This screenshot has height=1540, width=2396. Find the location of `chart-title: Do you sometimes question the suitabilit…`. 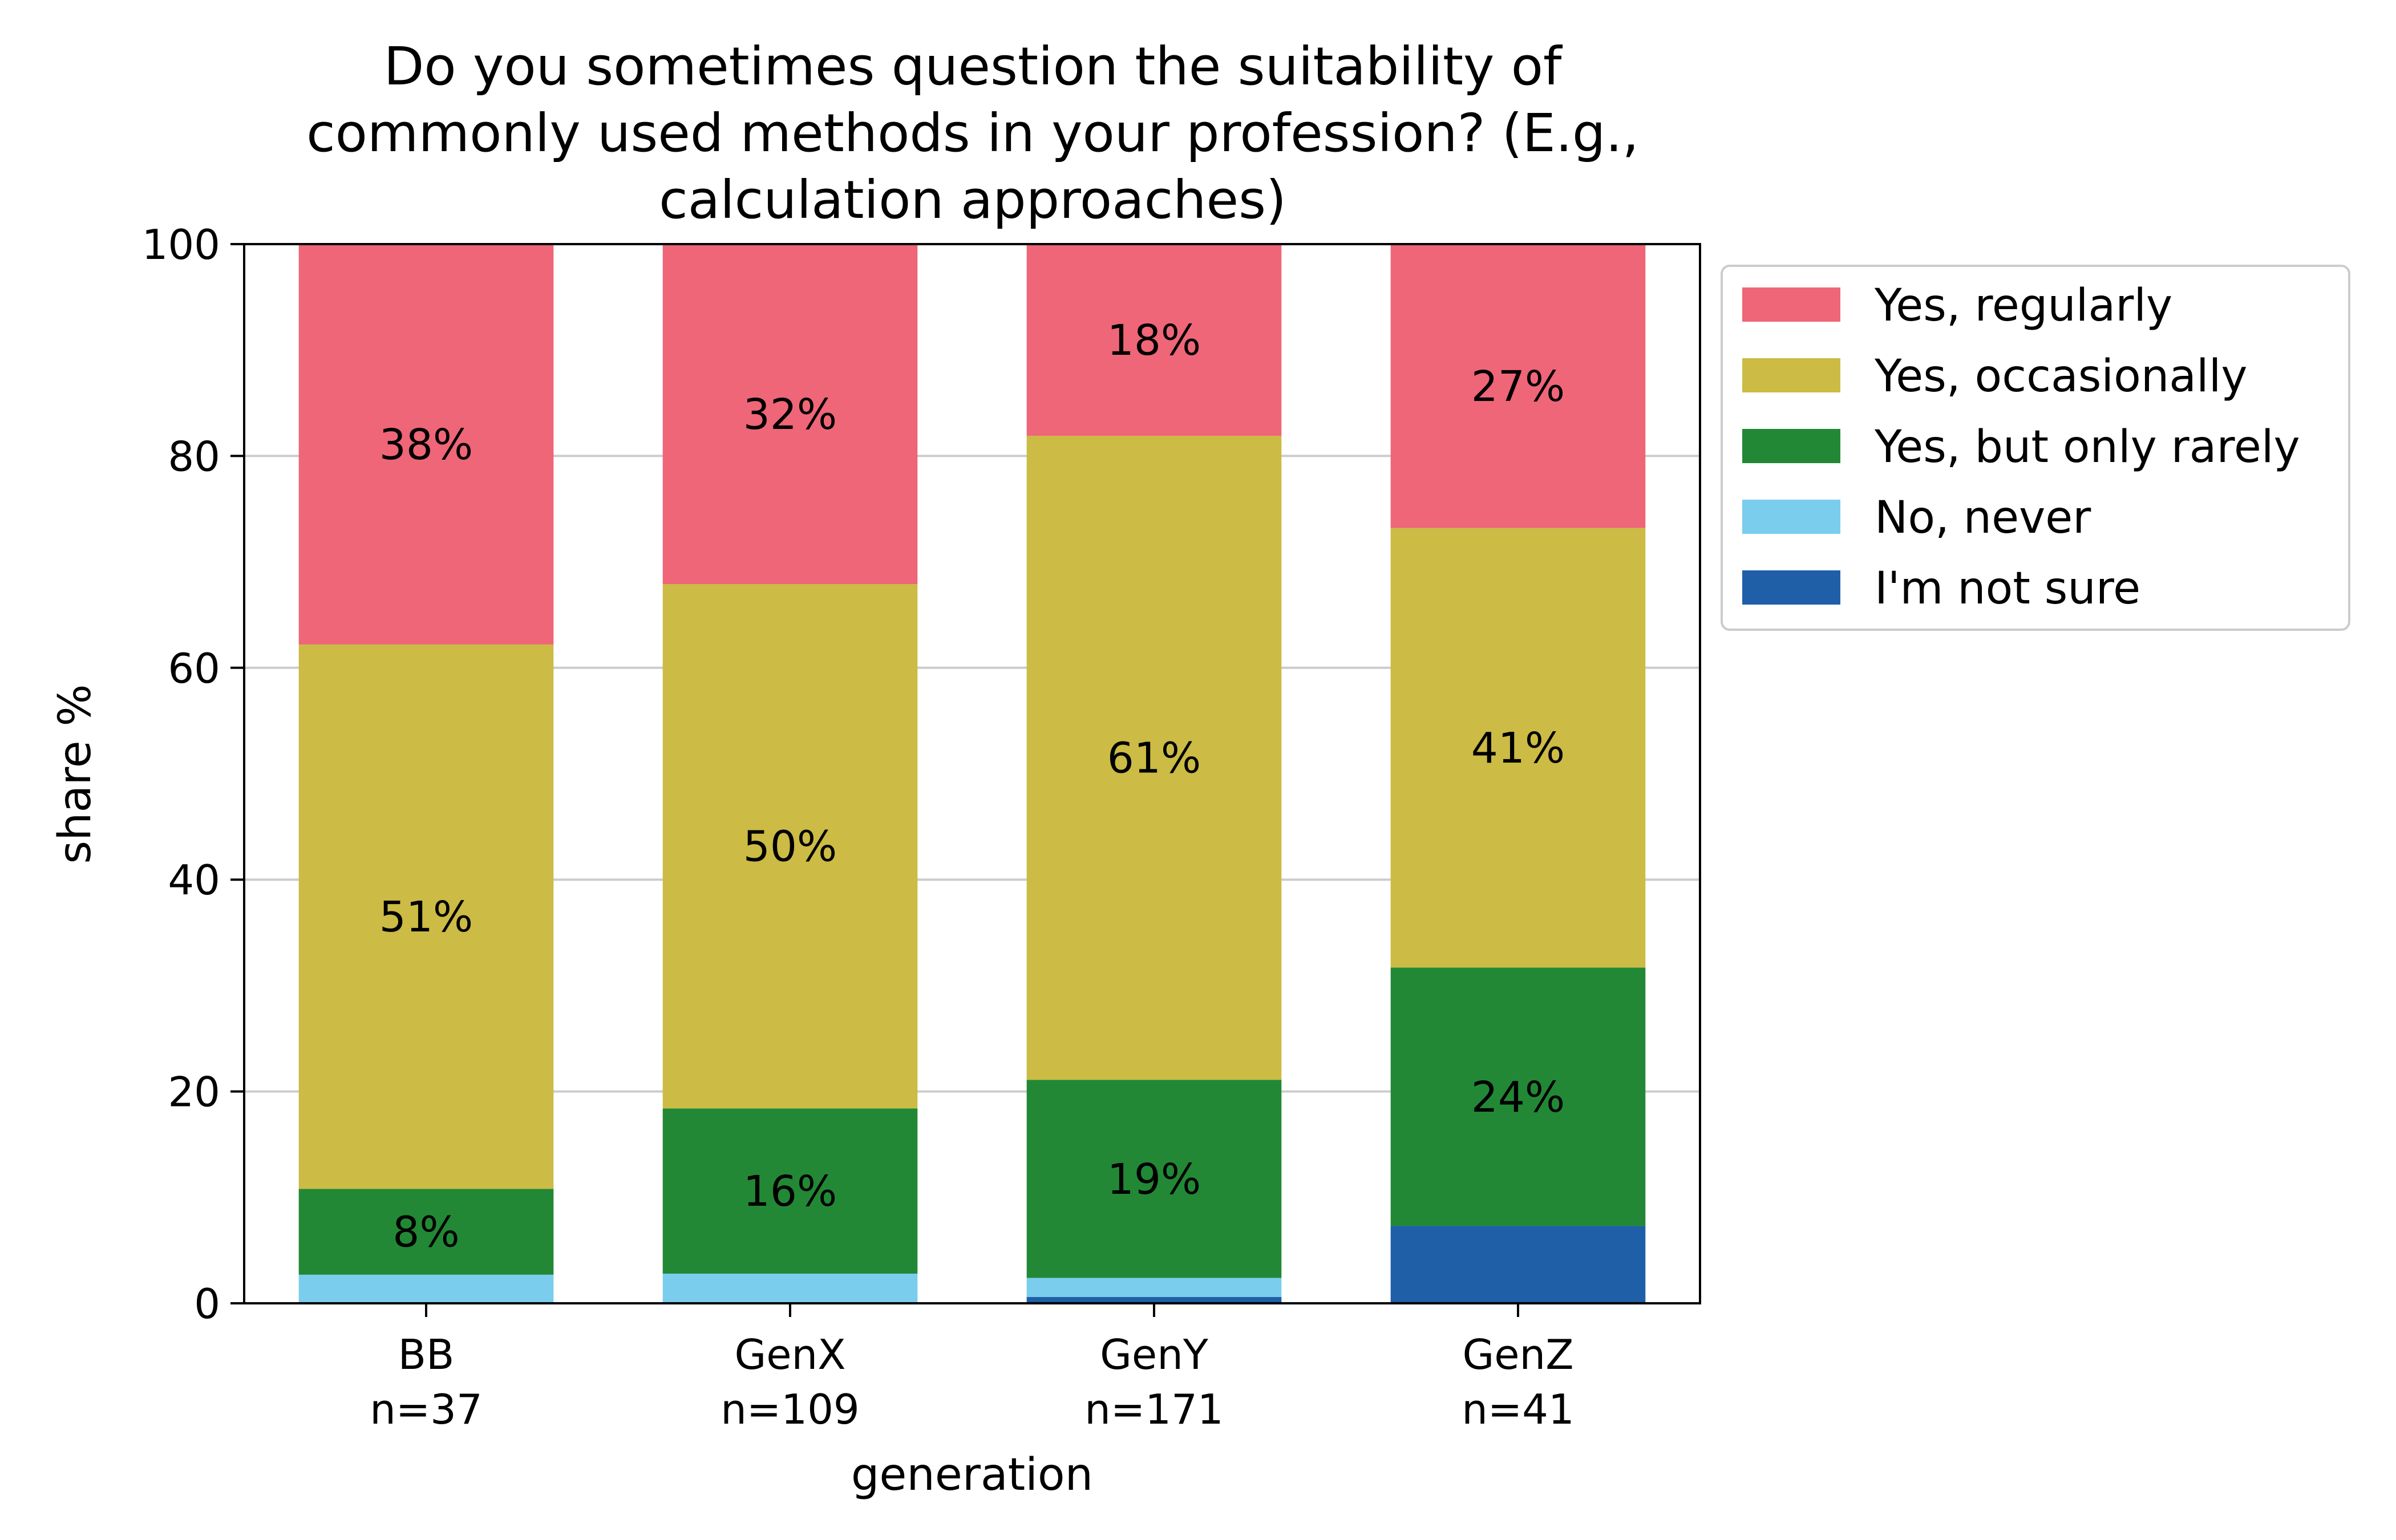

chart-title: Do you sometimes question the suitabilit… is located at coordinates (972, 133).